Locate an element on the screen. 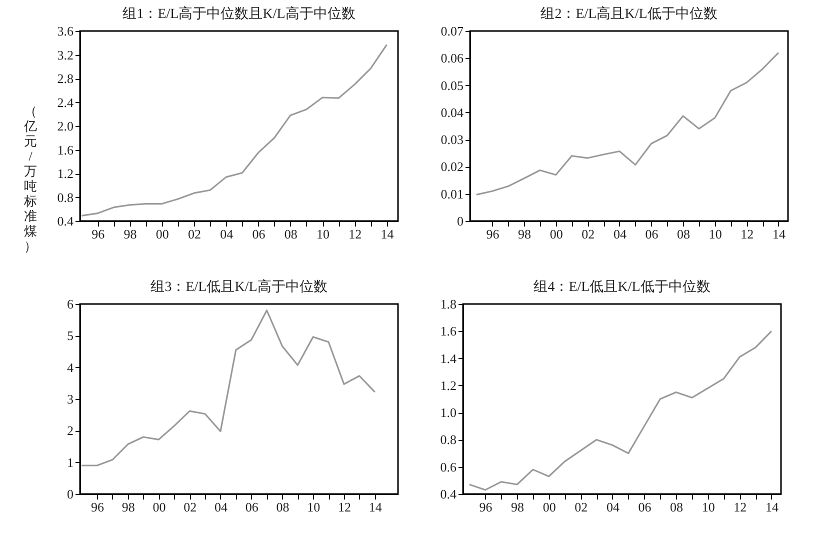 The height and width of the screenshot is (560, 824). y-tick-label: 0.05 is located at coordinates (452, 85).